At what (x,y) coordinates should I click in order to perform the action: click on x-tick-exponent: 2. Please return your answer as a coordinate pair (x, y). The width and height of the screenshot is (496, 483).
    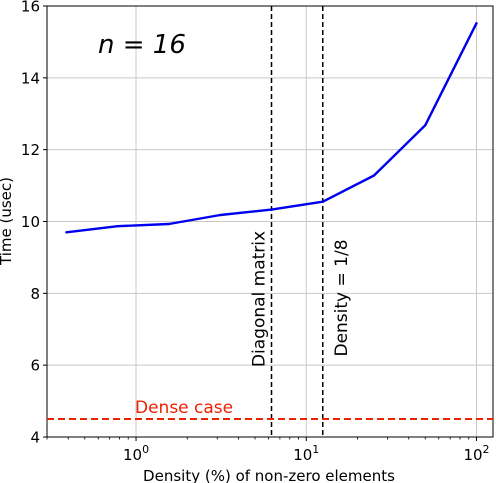
    Looking at the image, I should click on (486, 449).